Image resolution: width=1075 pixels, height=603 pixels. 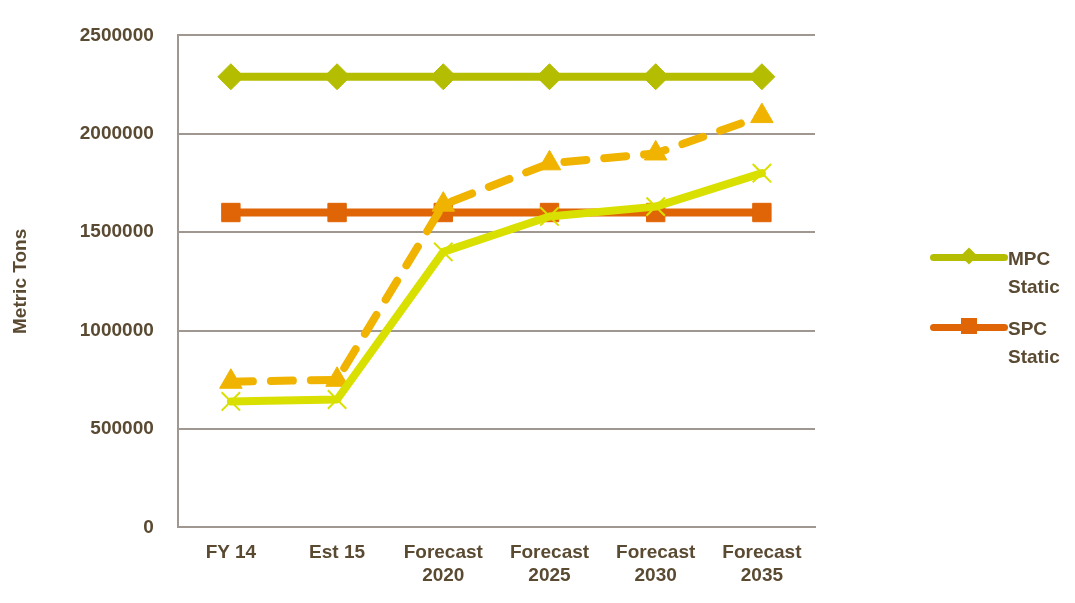 What do you see at coordinates (443, 563) in the screenshot?
I see `x-tick-label: Forecast 2020` at bounding box center [443, 563].